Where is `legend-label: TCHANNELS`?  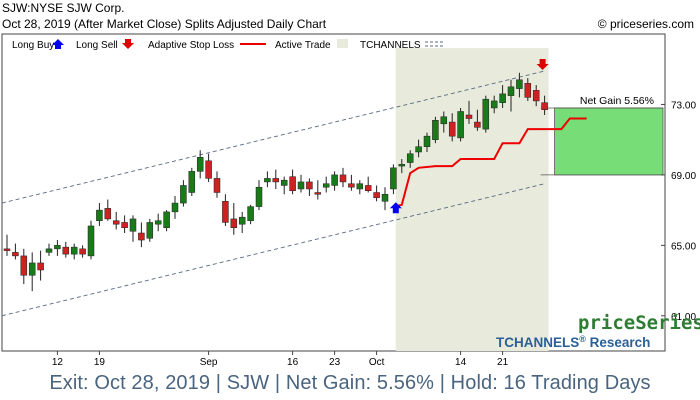 legend-label: TCHANNELS is located at coordinates (390, 45).